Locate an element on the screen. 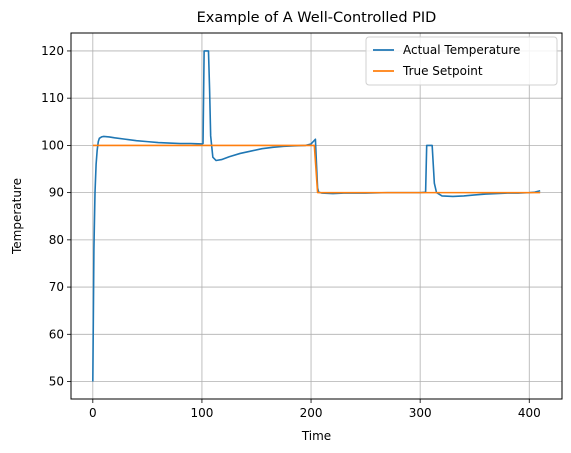 This screenshot has width=571, height=453. x-axis-label: Time is located at coordinates (316, 436).